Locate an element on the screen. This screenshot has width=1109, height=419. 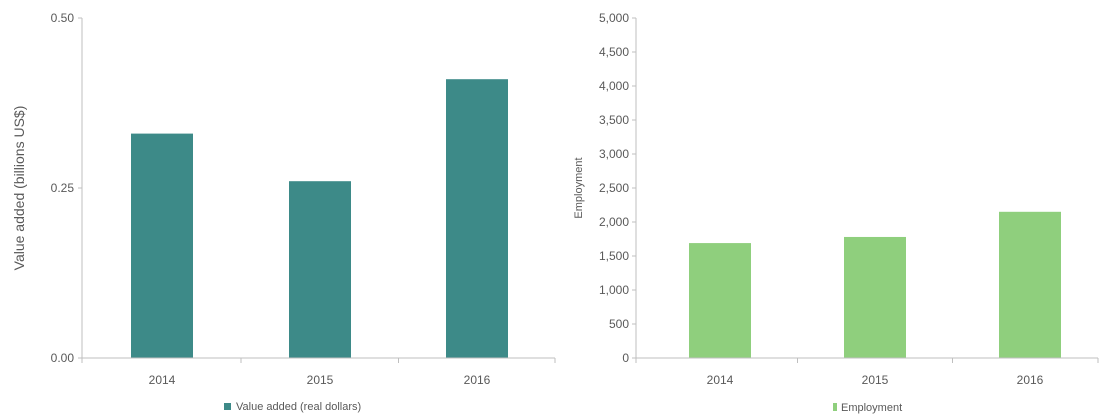
value-added-x-tick-label: 2016 is located at coordinates (477, 380).